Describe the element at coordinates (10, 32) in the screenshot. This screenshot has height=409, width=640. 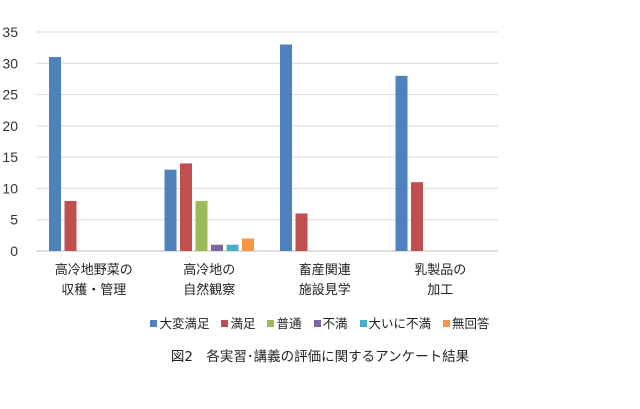
I see `y-tick-label: 35` at that location.